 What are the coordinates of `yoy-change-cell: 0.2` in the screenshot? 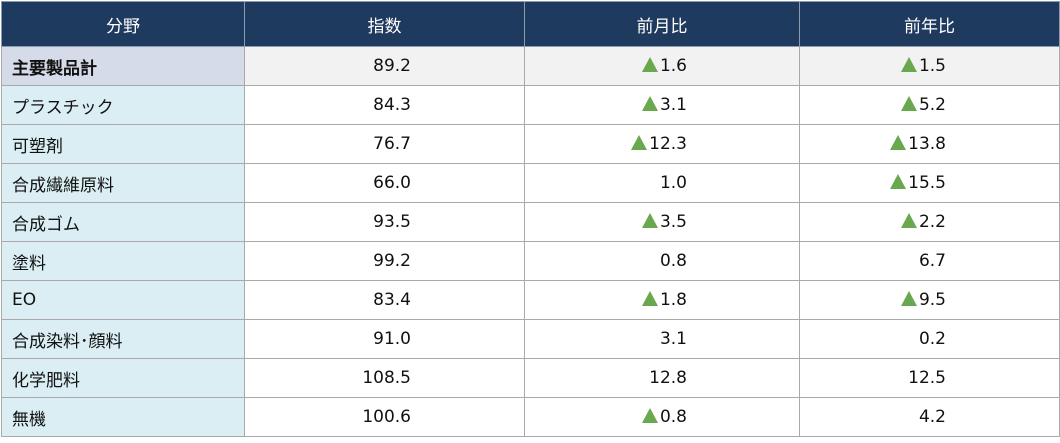 It's located at (929, 339).